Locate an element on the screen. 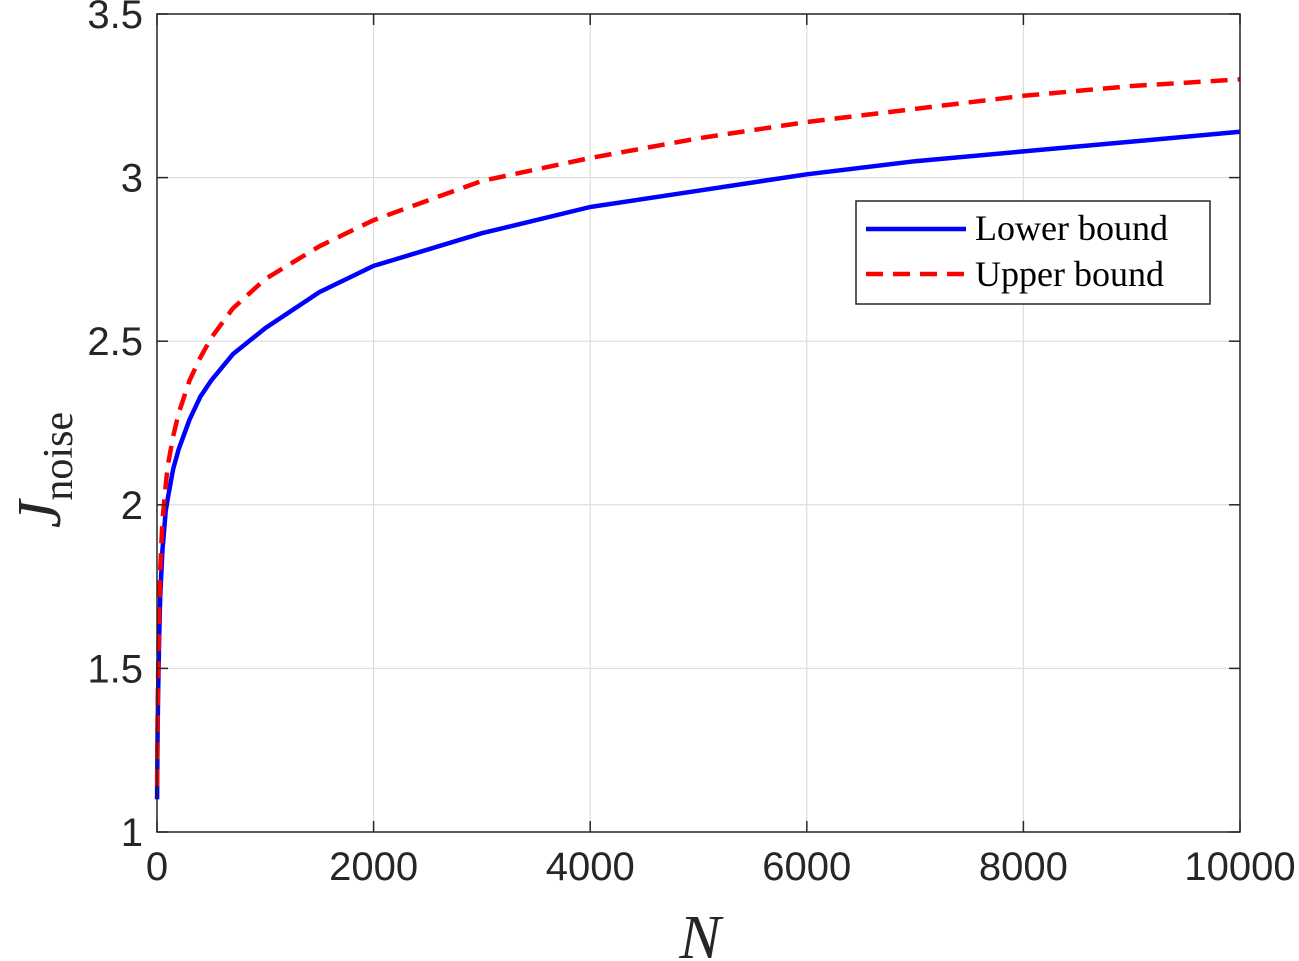 This screenshot has height=961, width=1299. y-axis-title: Jnoise is located at coordinates (44, 470).